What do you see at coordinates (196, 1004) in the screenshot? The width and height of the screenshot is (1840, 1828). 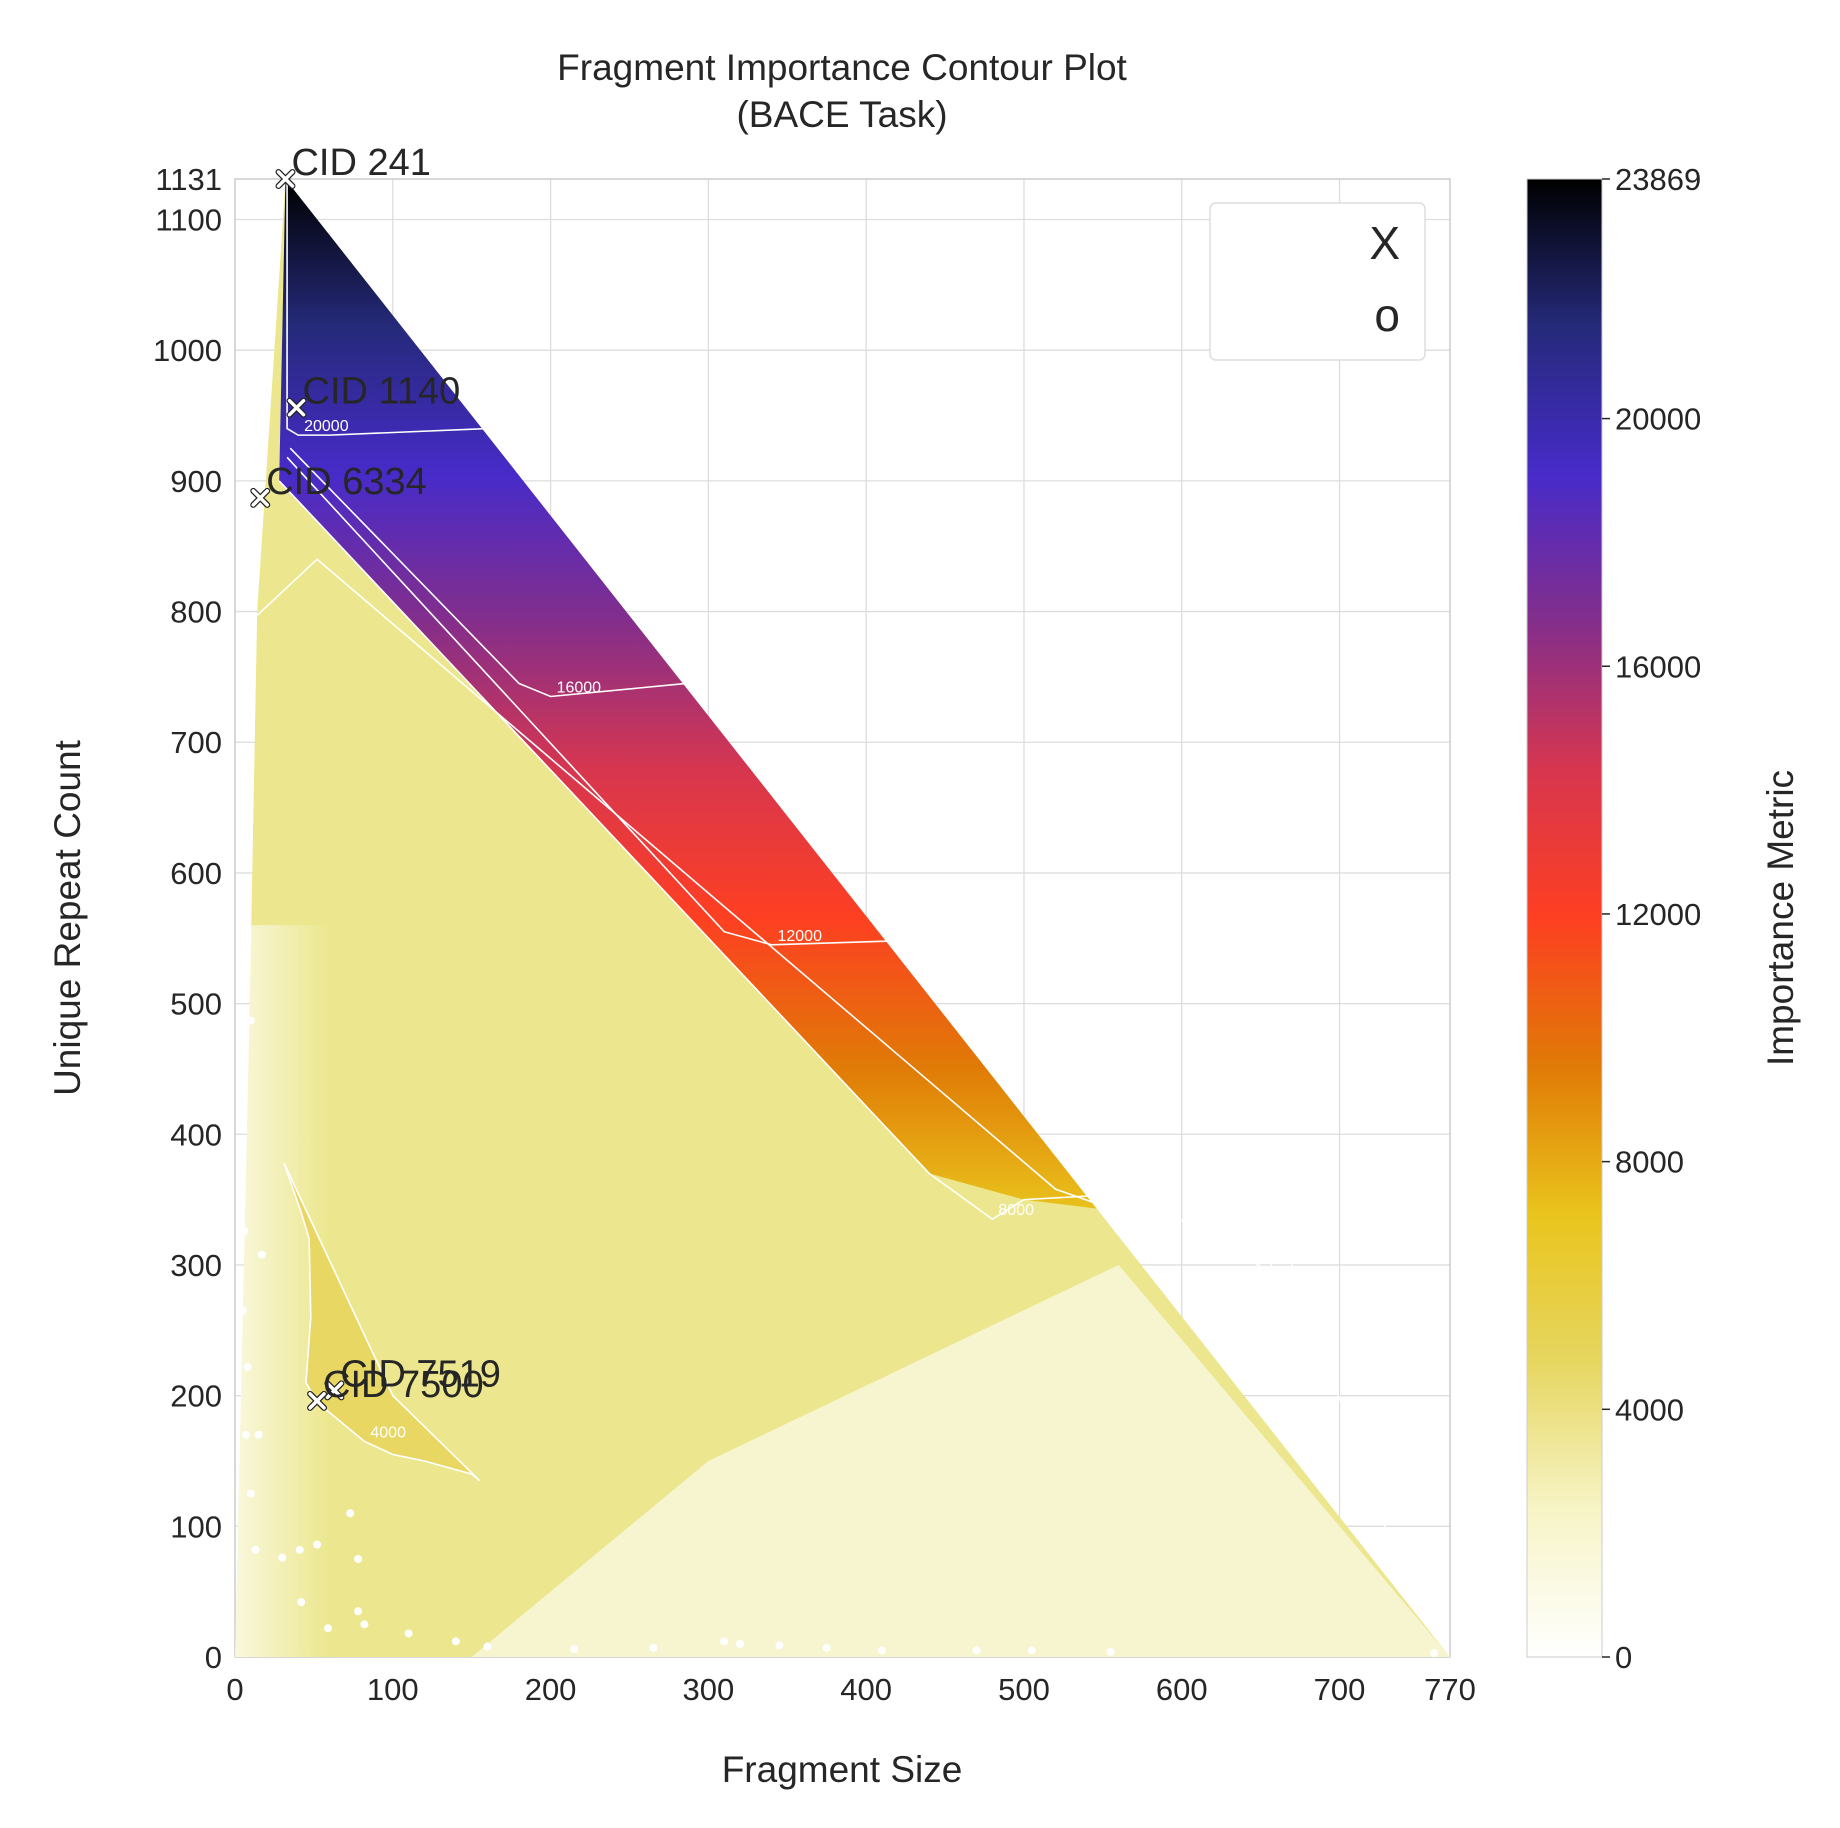 I see `y-tick-label: 500` at bounding box center [196, 1004].